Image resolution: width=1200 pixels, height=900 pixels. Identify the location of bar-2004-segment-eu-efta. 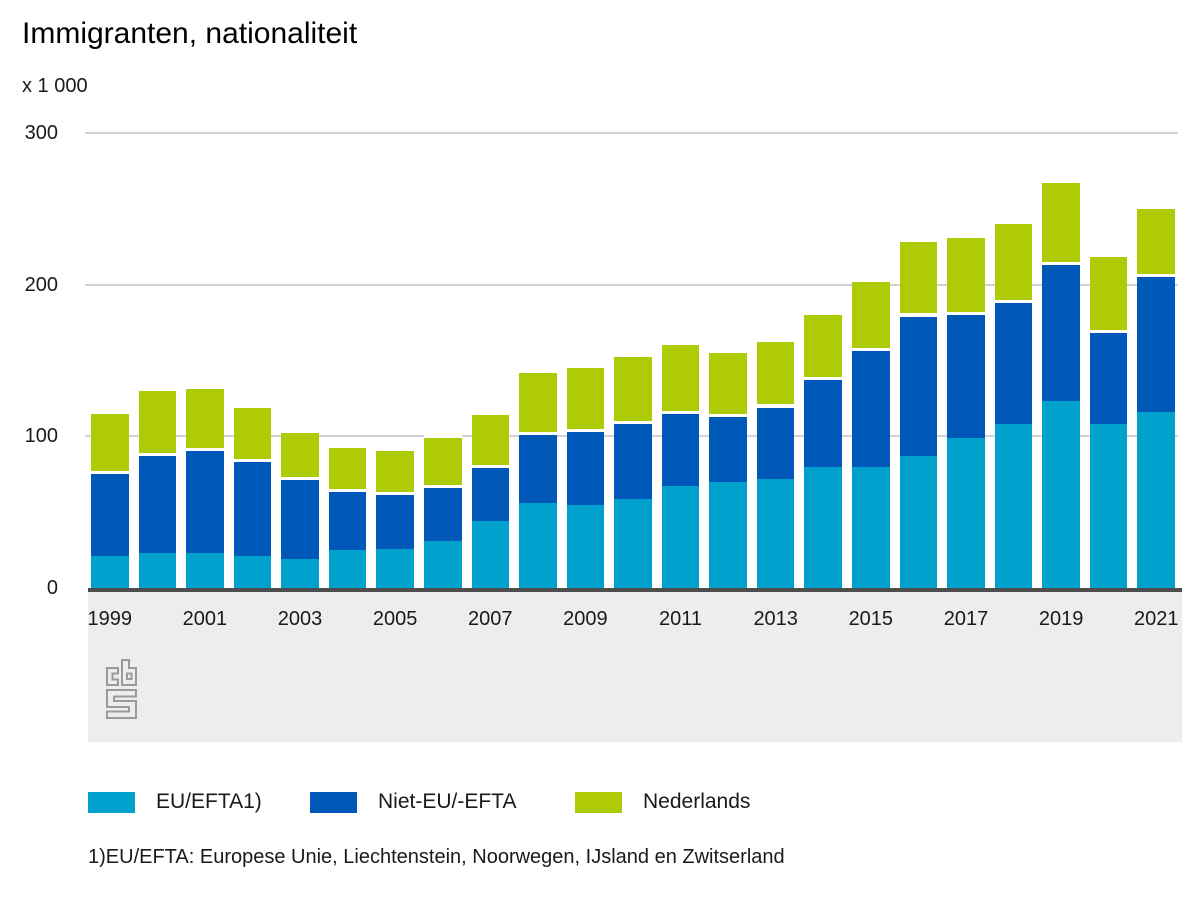
(347, 569).